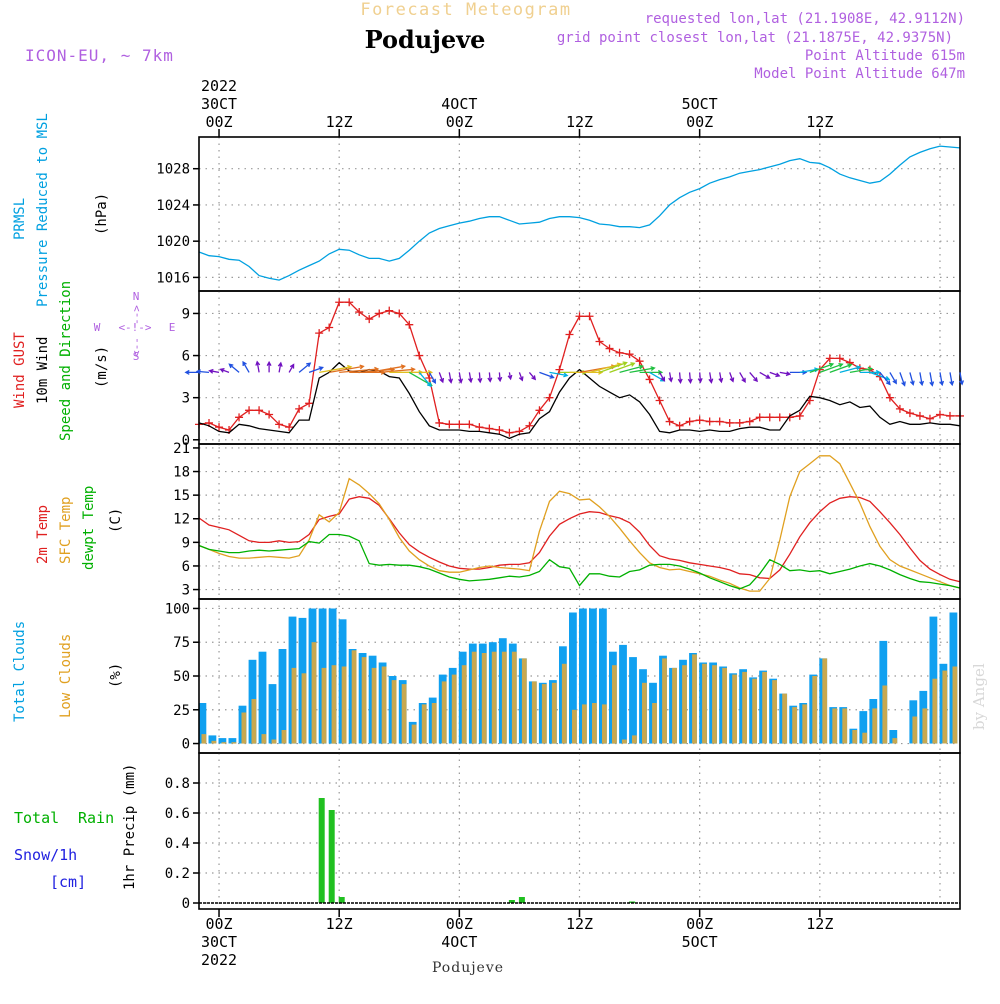  I want to click on y-tick-label: 3, so click(186, 591).